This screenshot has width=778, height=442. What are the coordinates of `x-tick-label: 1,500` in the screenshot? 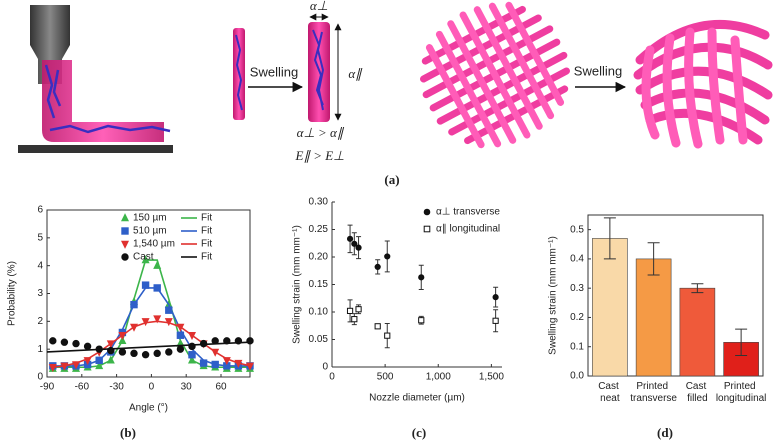 It's located at (491, 377).